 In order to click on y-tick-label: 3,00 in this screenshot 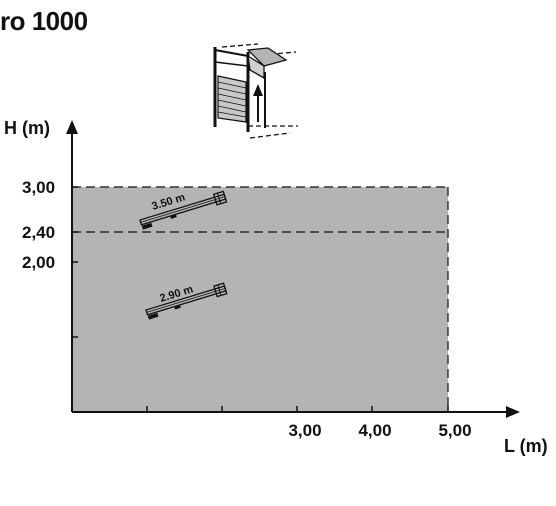, I will do `click(38, 187)`.